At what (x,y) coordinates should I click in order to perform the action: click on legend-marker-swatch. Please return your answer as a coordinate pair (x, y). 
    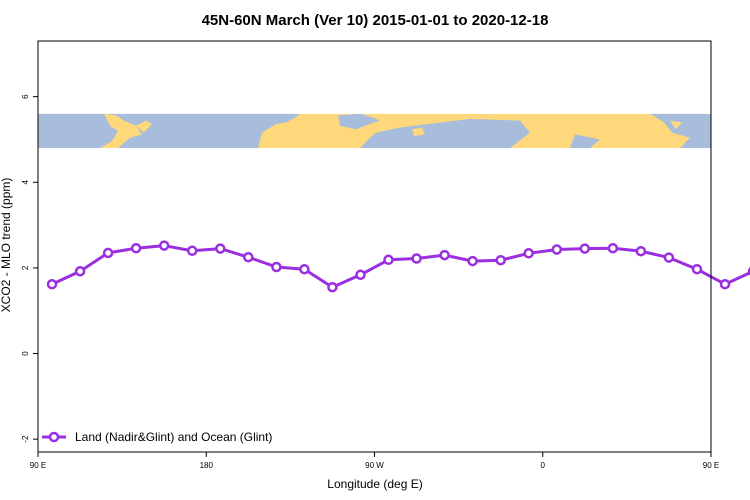
    Looking at the image, I should click on (54, 437).